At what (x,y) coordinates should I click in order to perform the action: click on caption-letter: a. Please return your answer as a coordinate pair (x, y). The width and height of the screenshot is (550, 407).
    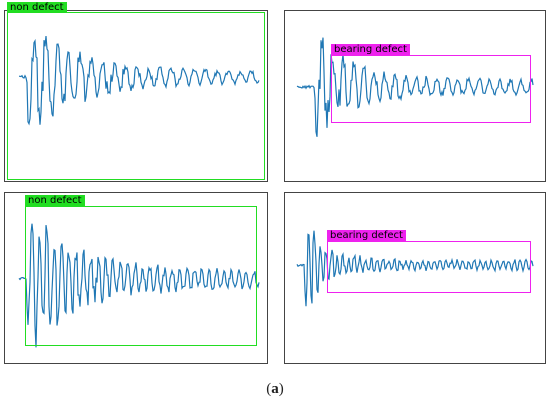
    Looking at the image, I should click on (275, 389).